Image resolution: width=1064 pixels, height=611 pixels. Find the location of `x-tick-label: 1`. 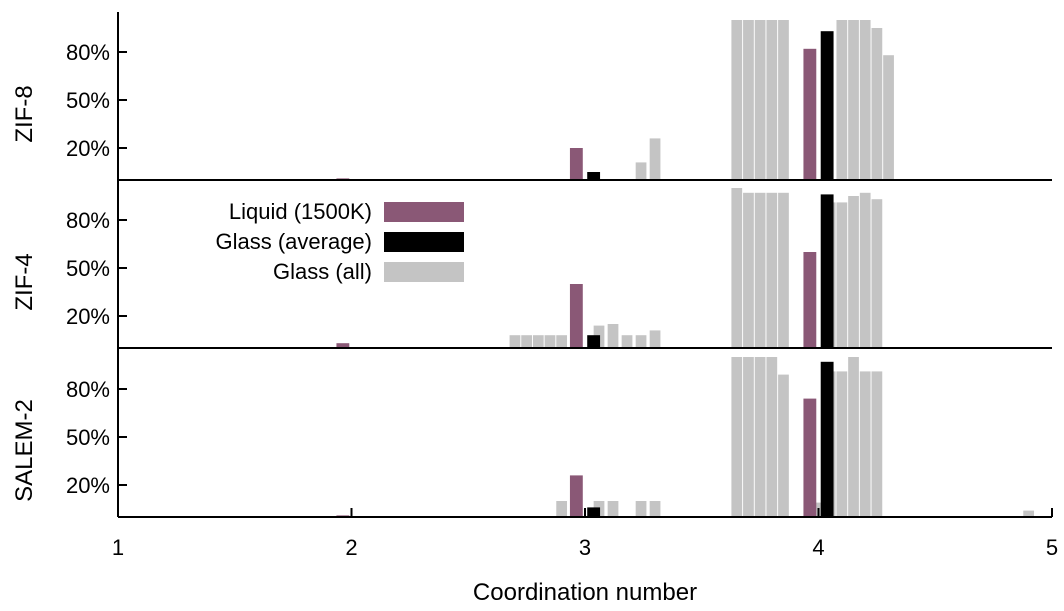

x-tick-label: 1 is located at coordinates (118, 547).